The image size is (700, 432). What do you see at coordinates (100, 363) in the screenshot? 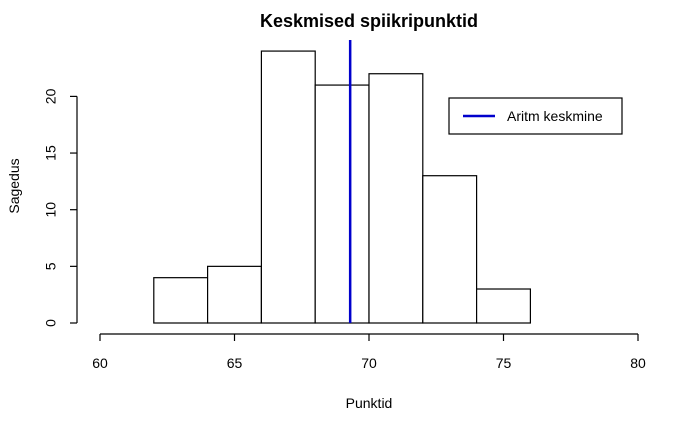
I see `x-tick-label-60: 60` at bounding box center [100, 363].